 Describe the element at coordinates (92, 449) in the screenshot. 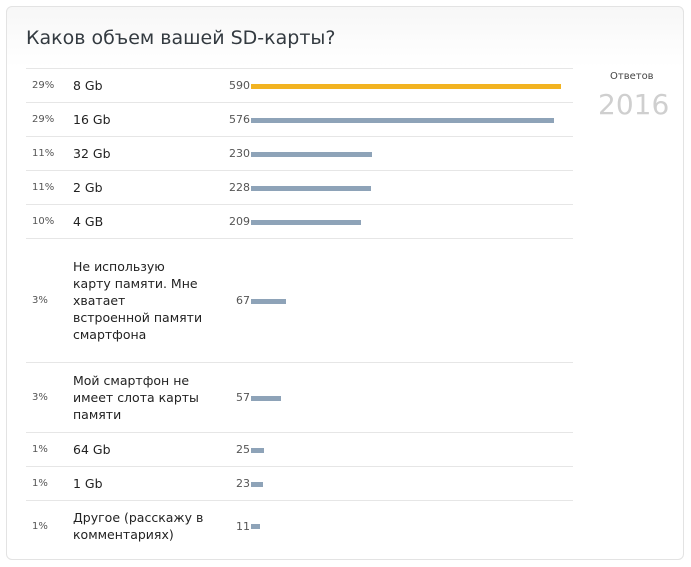

I see `row-label: 64 Gb` at that location.